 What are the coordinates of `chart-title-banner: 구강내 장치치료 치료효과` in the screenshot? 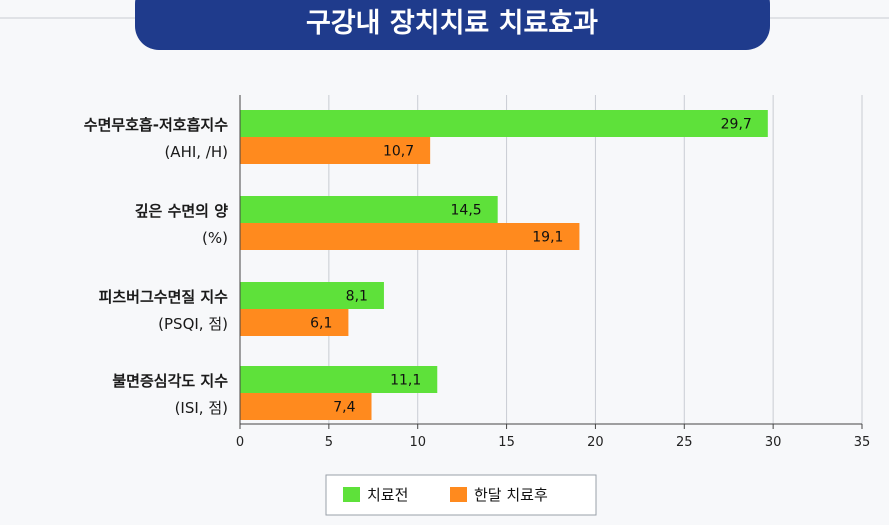 It's located at (444, 25).